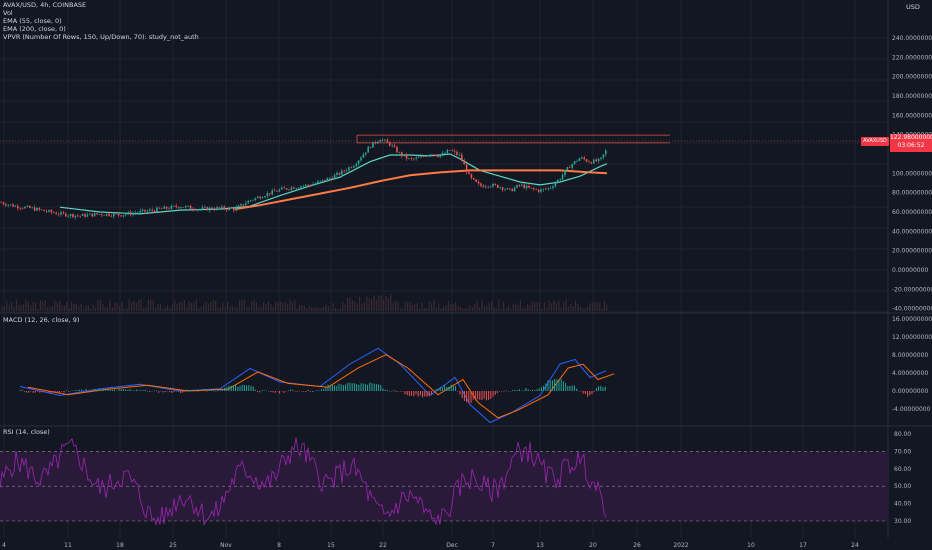 This screenshot has height=550, width=932. Describe the element at coordinates (45, 5) in the screenshot. I see `symbol-legend: AVAX/USD, 4h, COINBASE` at that location.